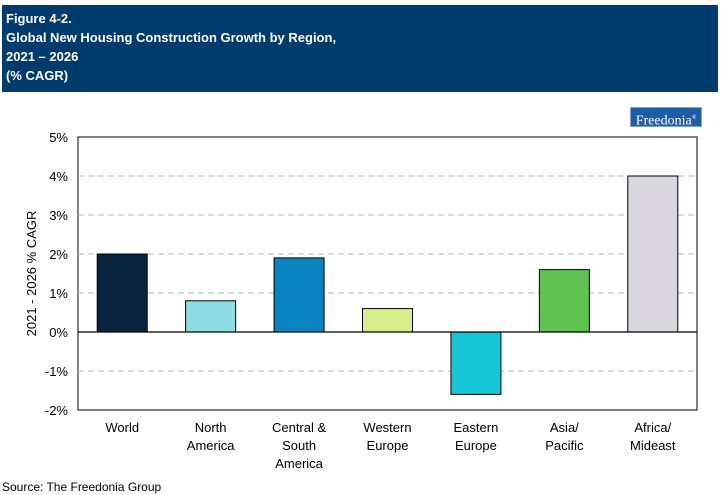  I want to click on y-tick-label: 4%, so click(58, 176).